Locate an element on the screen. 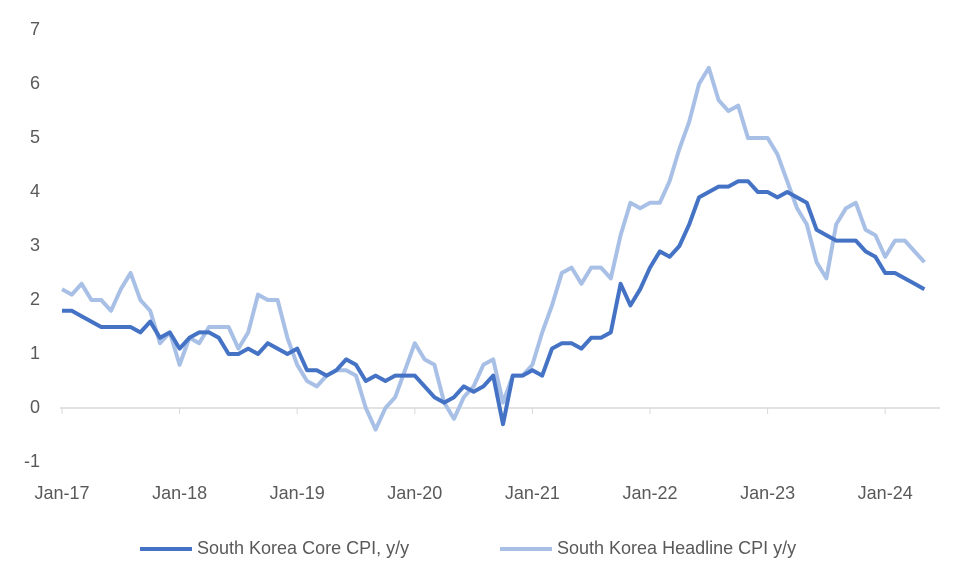 This screenshot has width=980, height=588. y-tick-label: -1 is located at coordinates (32, 461).